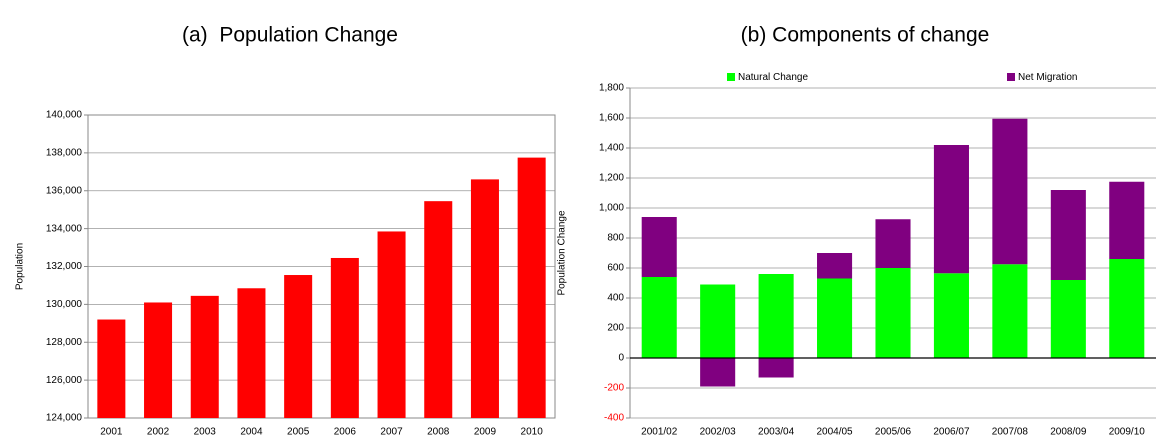 This screenshot has height=441, width=1160. Describe the element at coordinates (834, 432) in the screenshot. I see `x-tick-label: 2004/05` at that location.